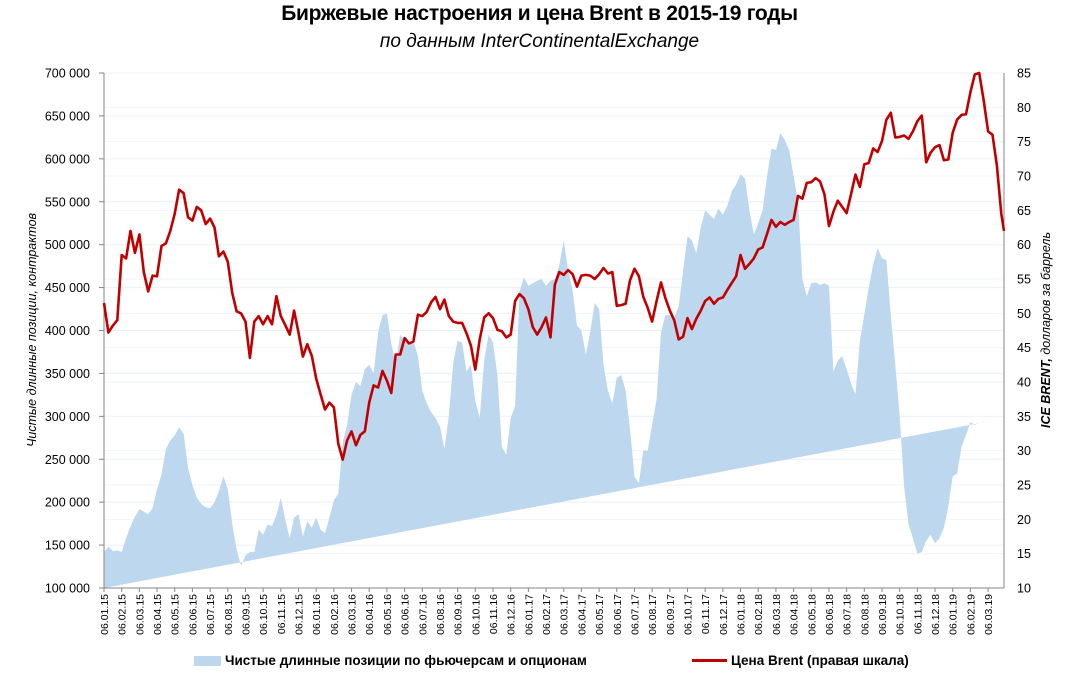  What do you see at coordinates (423, 614) in the screenshot?
I see `x-tick-label: 06.07.16` at bounding box center [423, 614].